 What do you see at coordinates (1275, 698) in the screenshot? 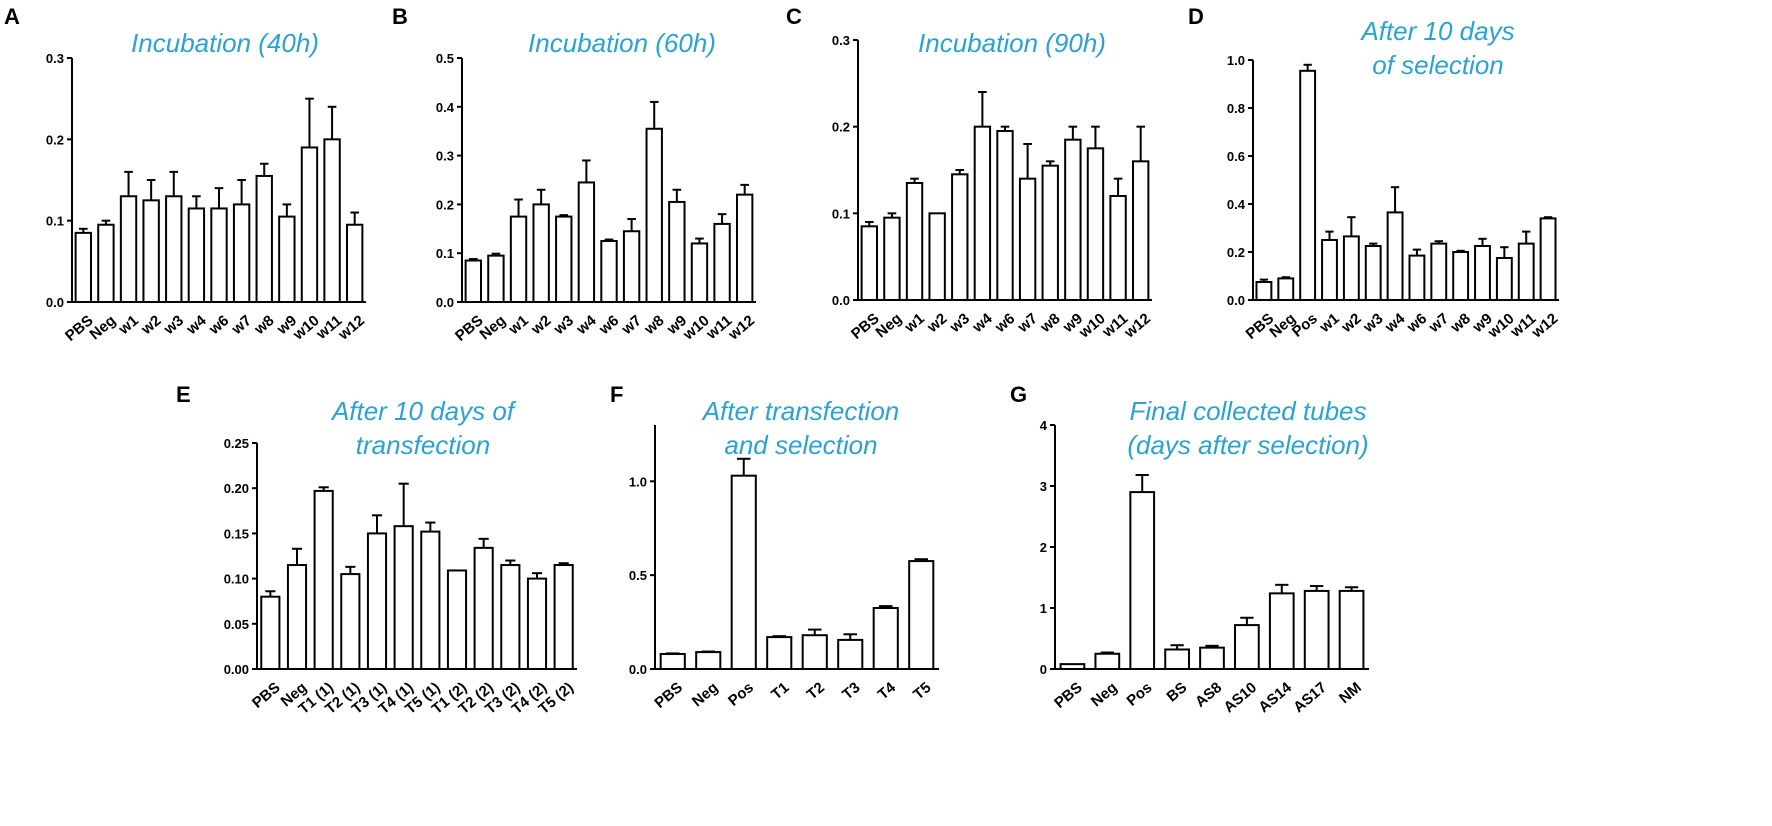
I see `x-tick-label: AS14` at bounding box center [1275, 698].